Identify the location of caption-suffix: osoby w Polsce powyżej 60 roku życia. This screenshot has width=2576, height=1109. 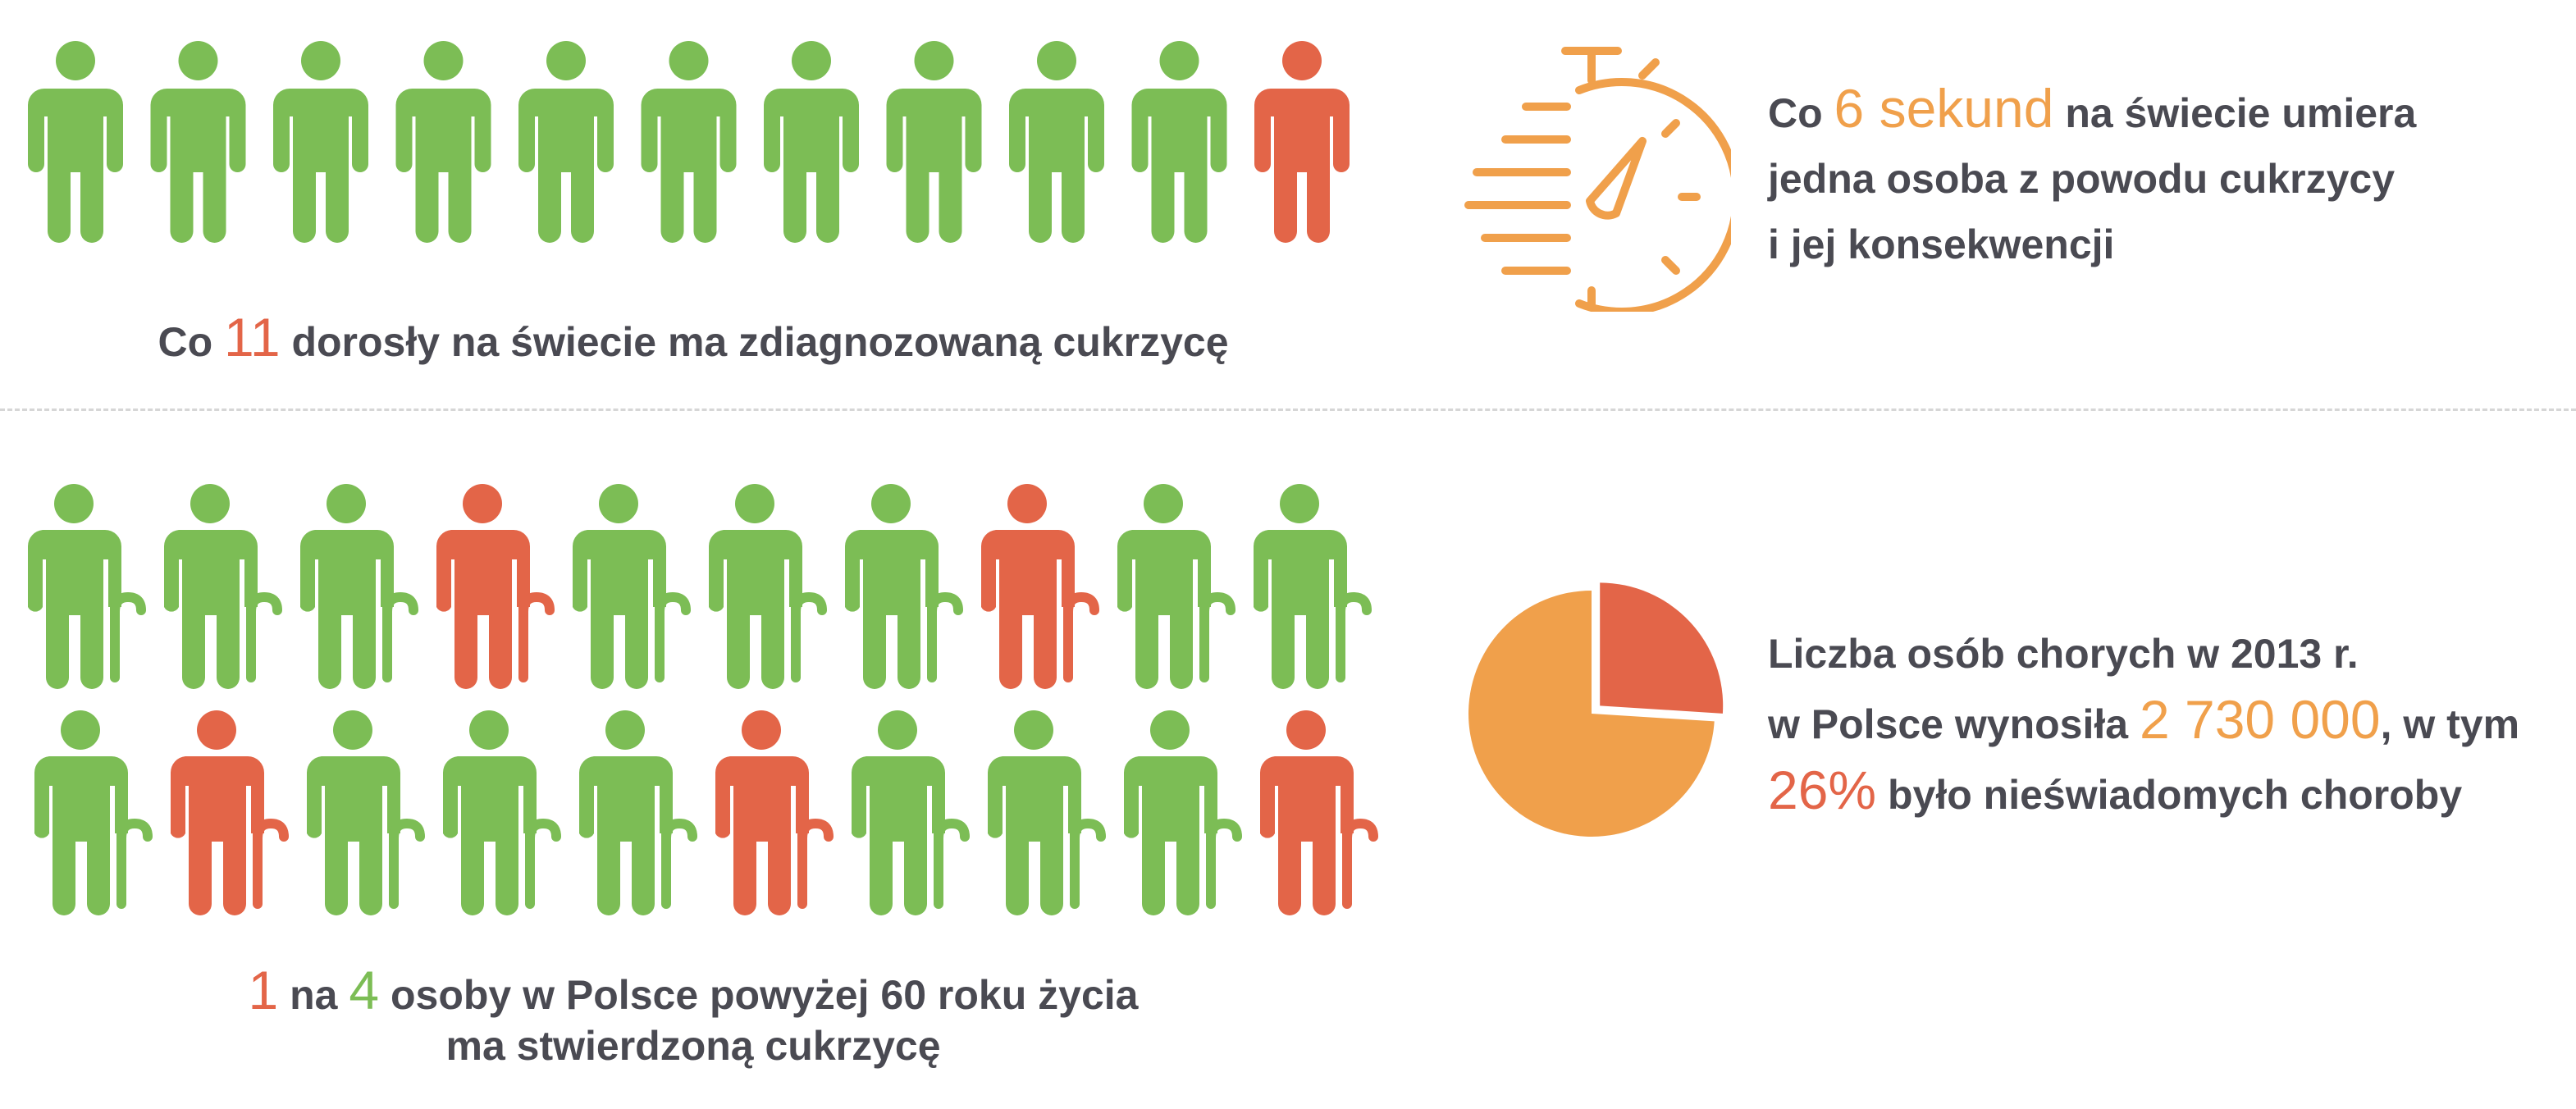
(759, 995).